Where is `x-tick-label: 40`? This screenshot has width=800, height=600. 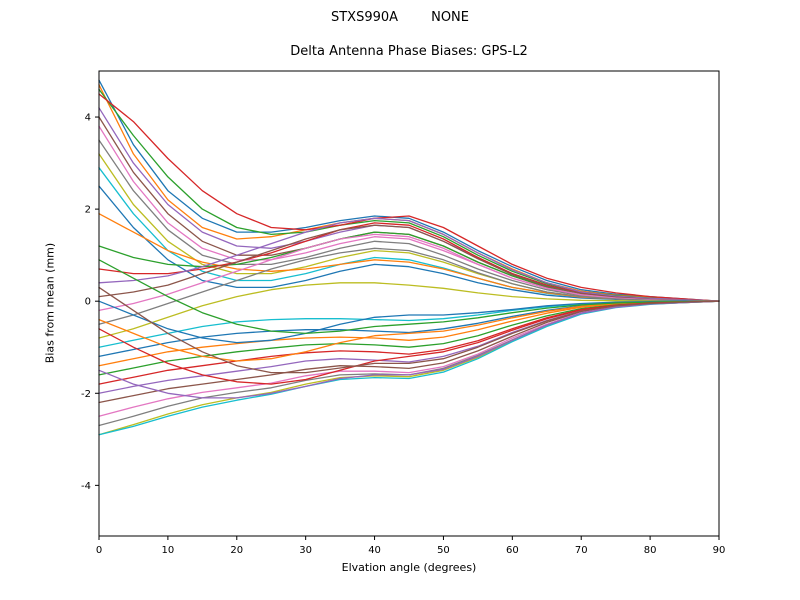
x-tick-label: 40 is located at coordinates (374, 550).